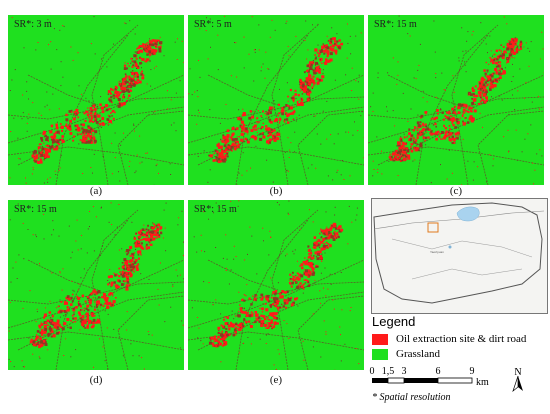 The image size is (550, 414). I want to click on map-panel-e: SR*: 15 m, so click(276, 285).